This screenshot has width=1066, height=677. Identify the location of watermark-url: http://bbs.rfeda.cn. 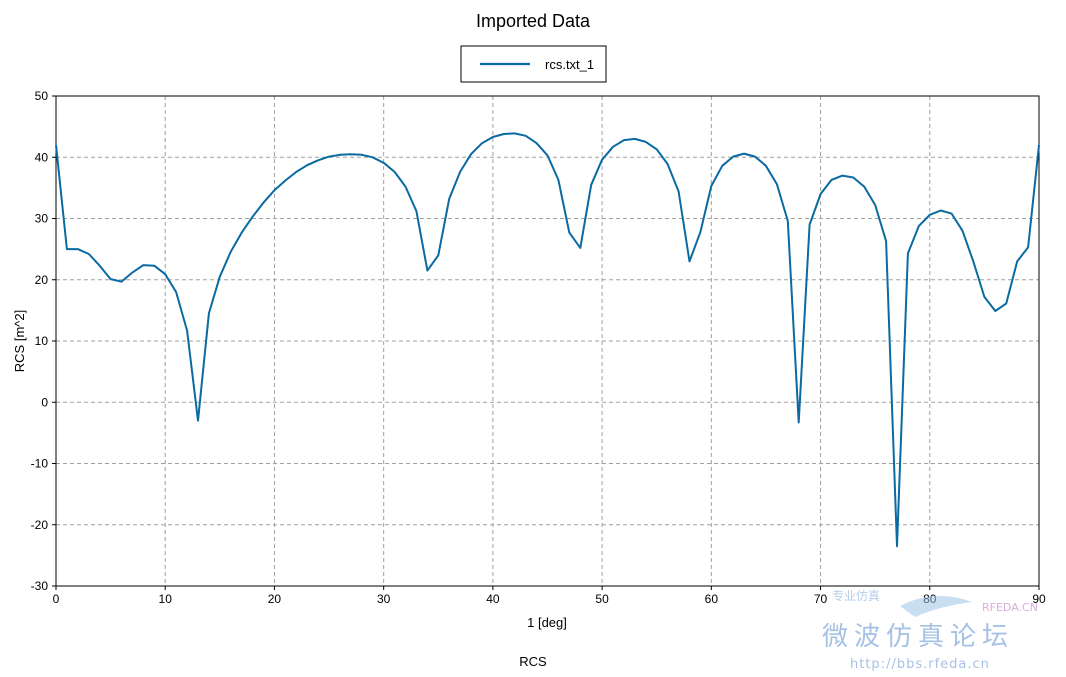
(920, 664).